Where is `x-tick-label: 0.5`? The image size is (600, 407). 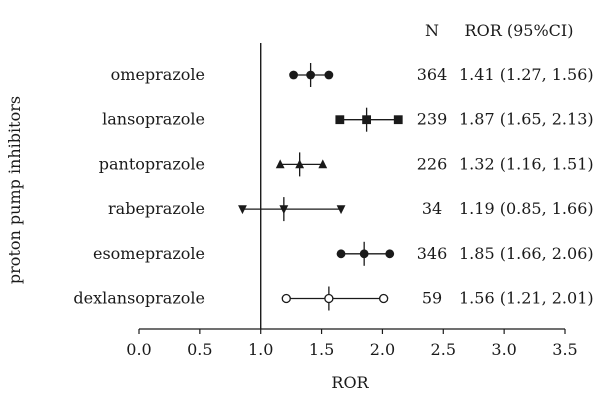
x-tick-label: 0.5 is located at coordinates (199, 349).